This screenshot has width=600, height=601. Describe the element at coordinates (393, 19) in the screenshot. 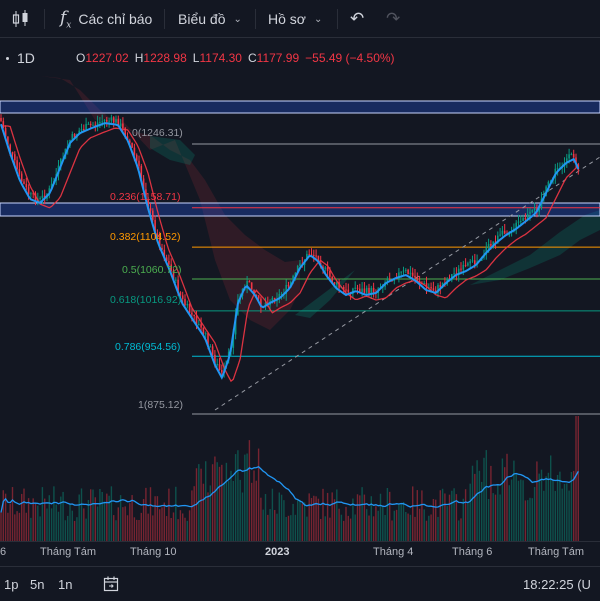

I see `redo-button: ↷` at that location.